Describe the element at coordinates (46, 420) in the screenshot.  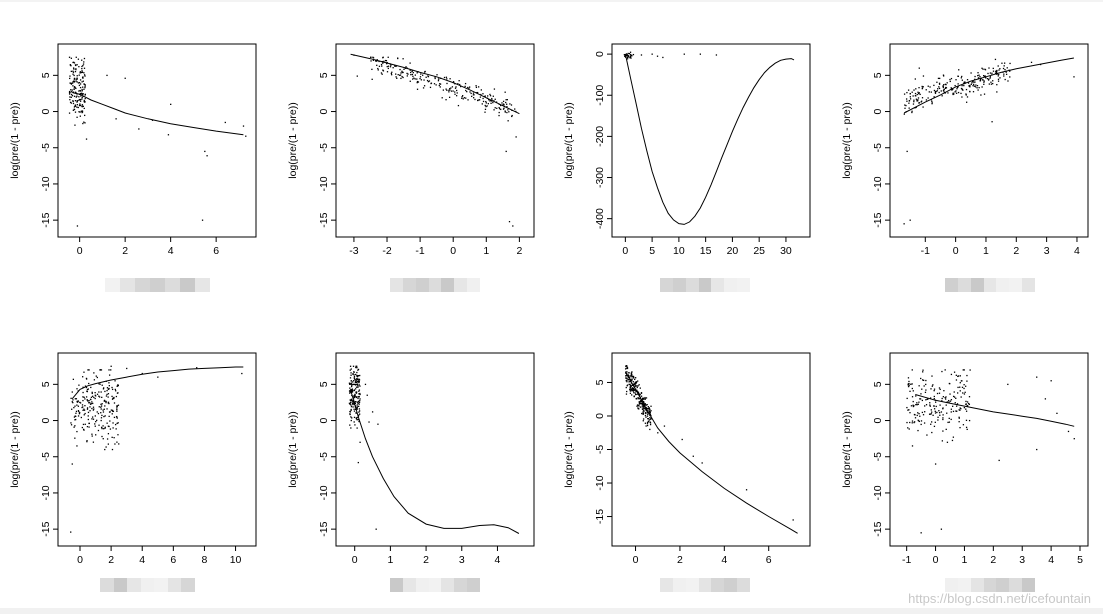
I see `y-tick-label: 0` at that location.